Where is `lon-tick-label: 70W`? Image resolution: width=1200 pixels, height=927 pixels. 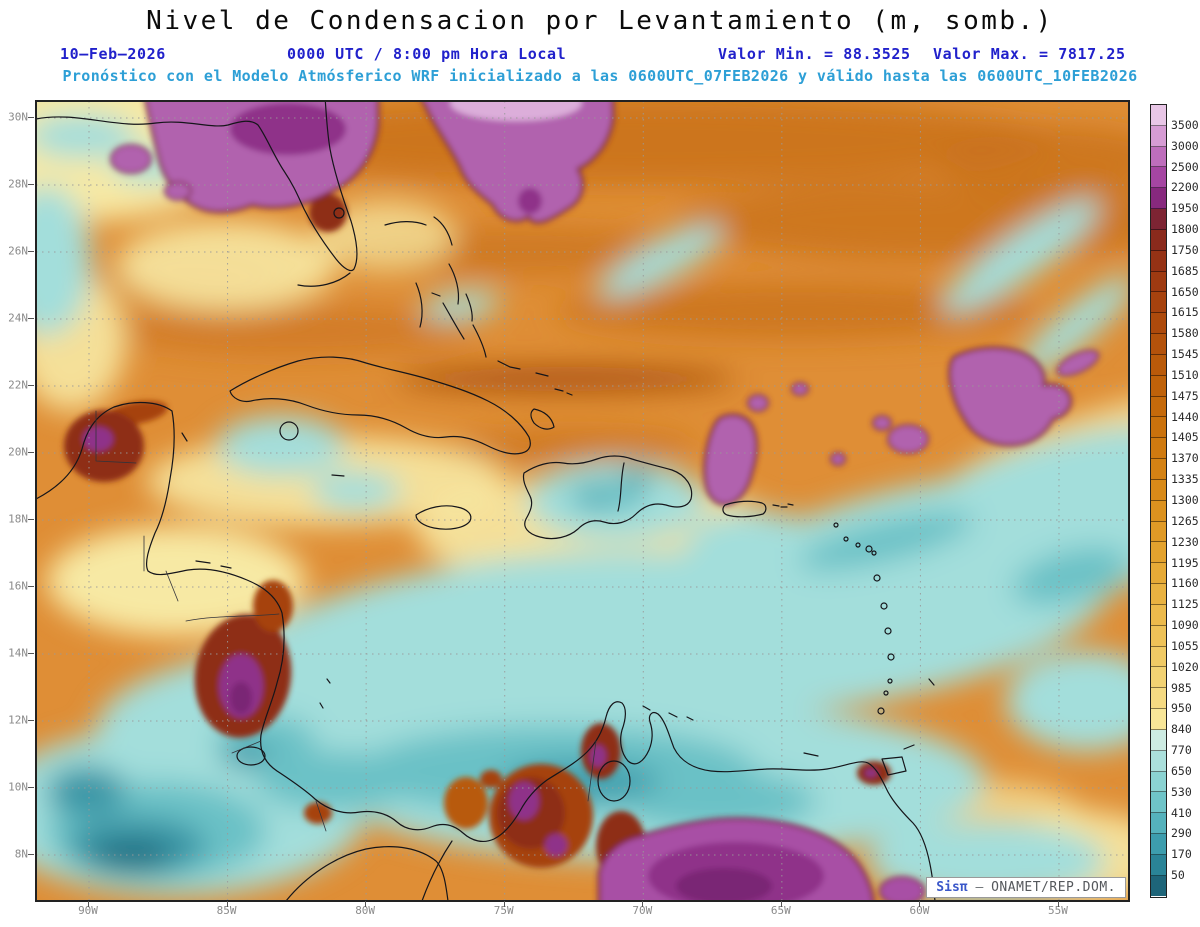
lon-tick-label: 70W is located at coordinates (642, 910).